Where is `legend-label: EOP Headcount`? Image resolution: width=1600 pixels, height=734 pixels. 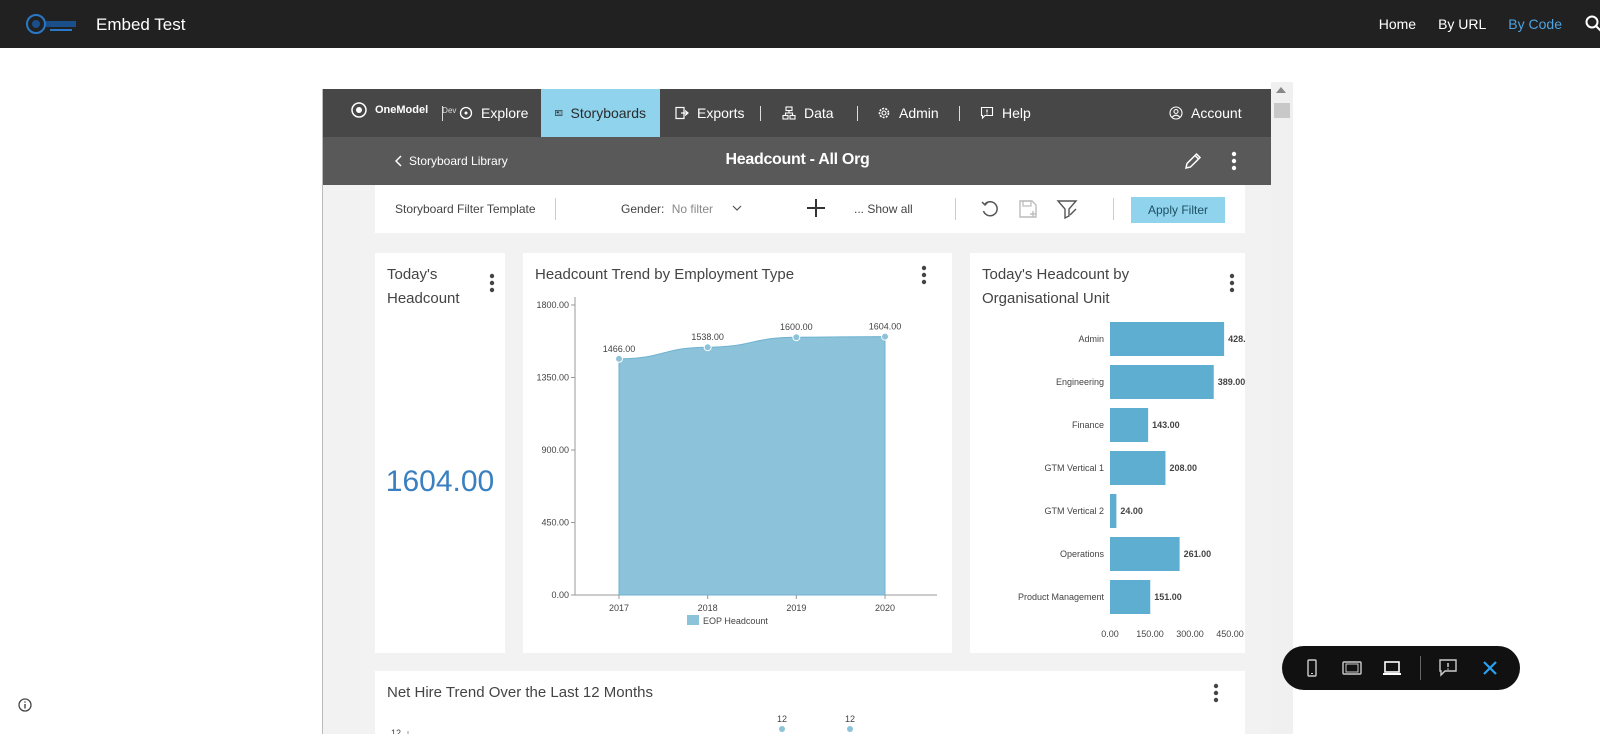 legend-label: EOP Headcount is located at coordinates (735, 621).